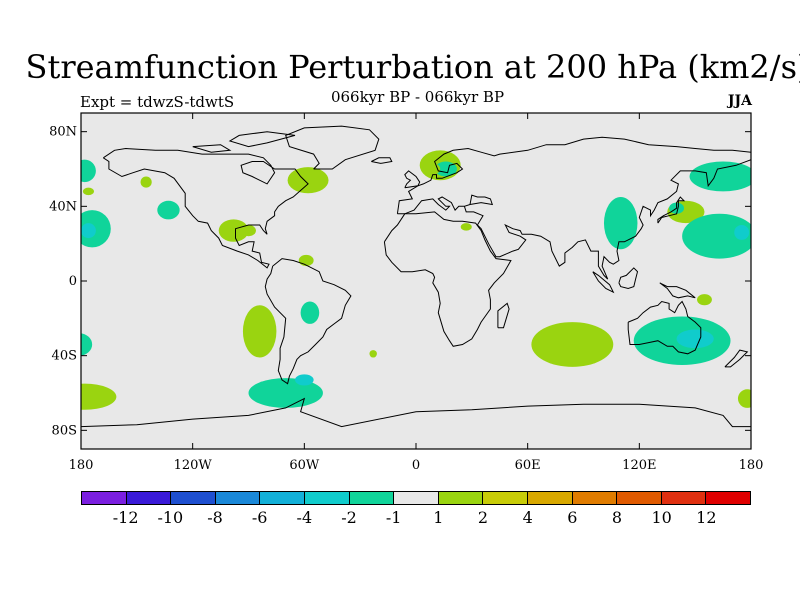 This screenshot has width=800, height=600. I want to click on colorbar-label: 2, so click(483, 517).